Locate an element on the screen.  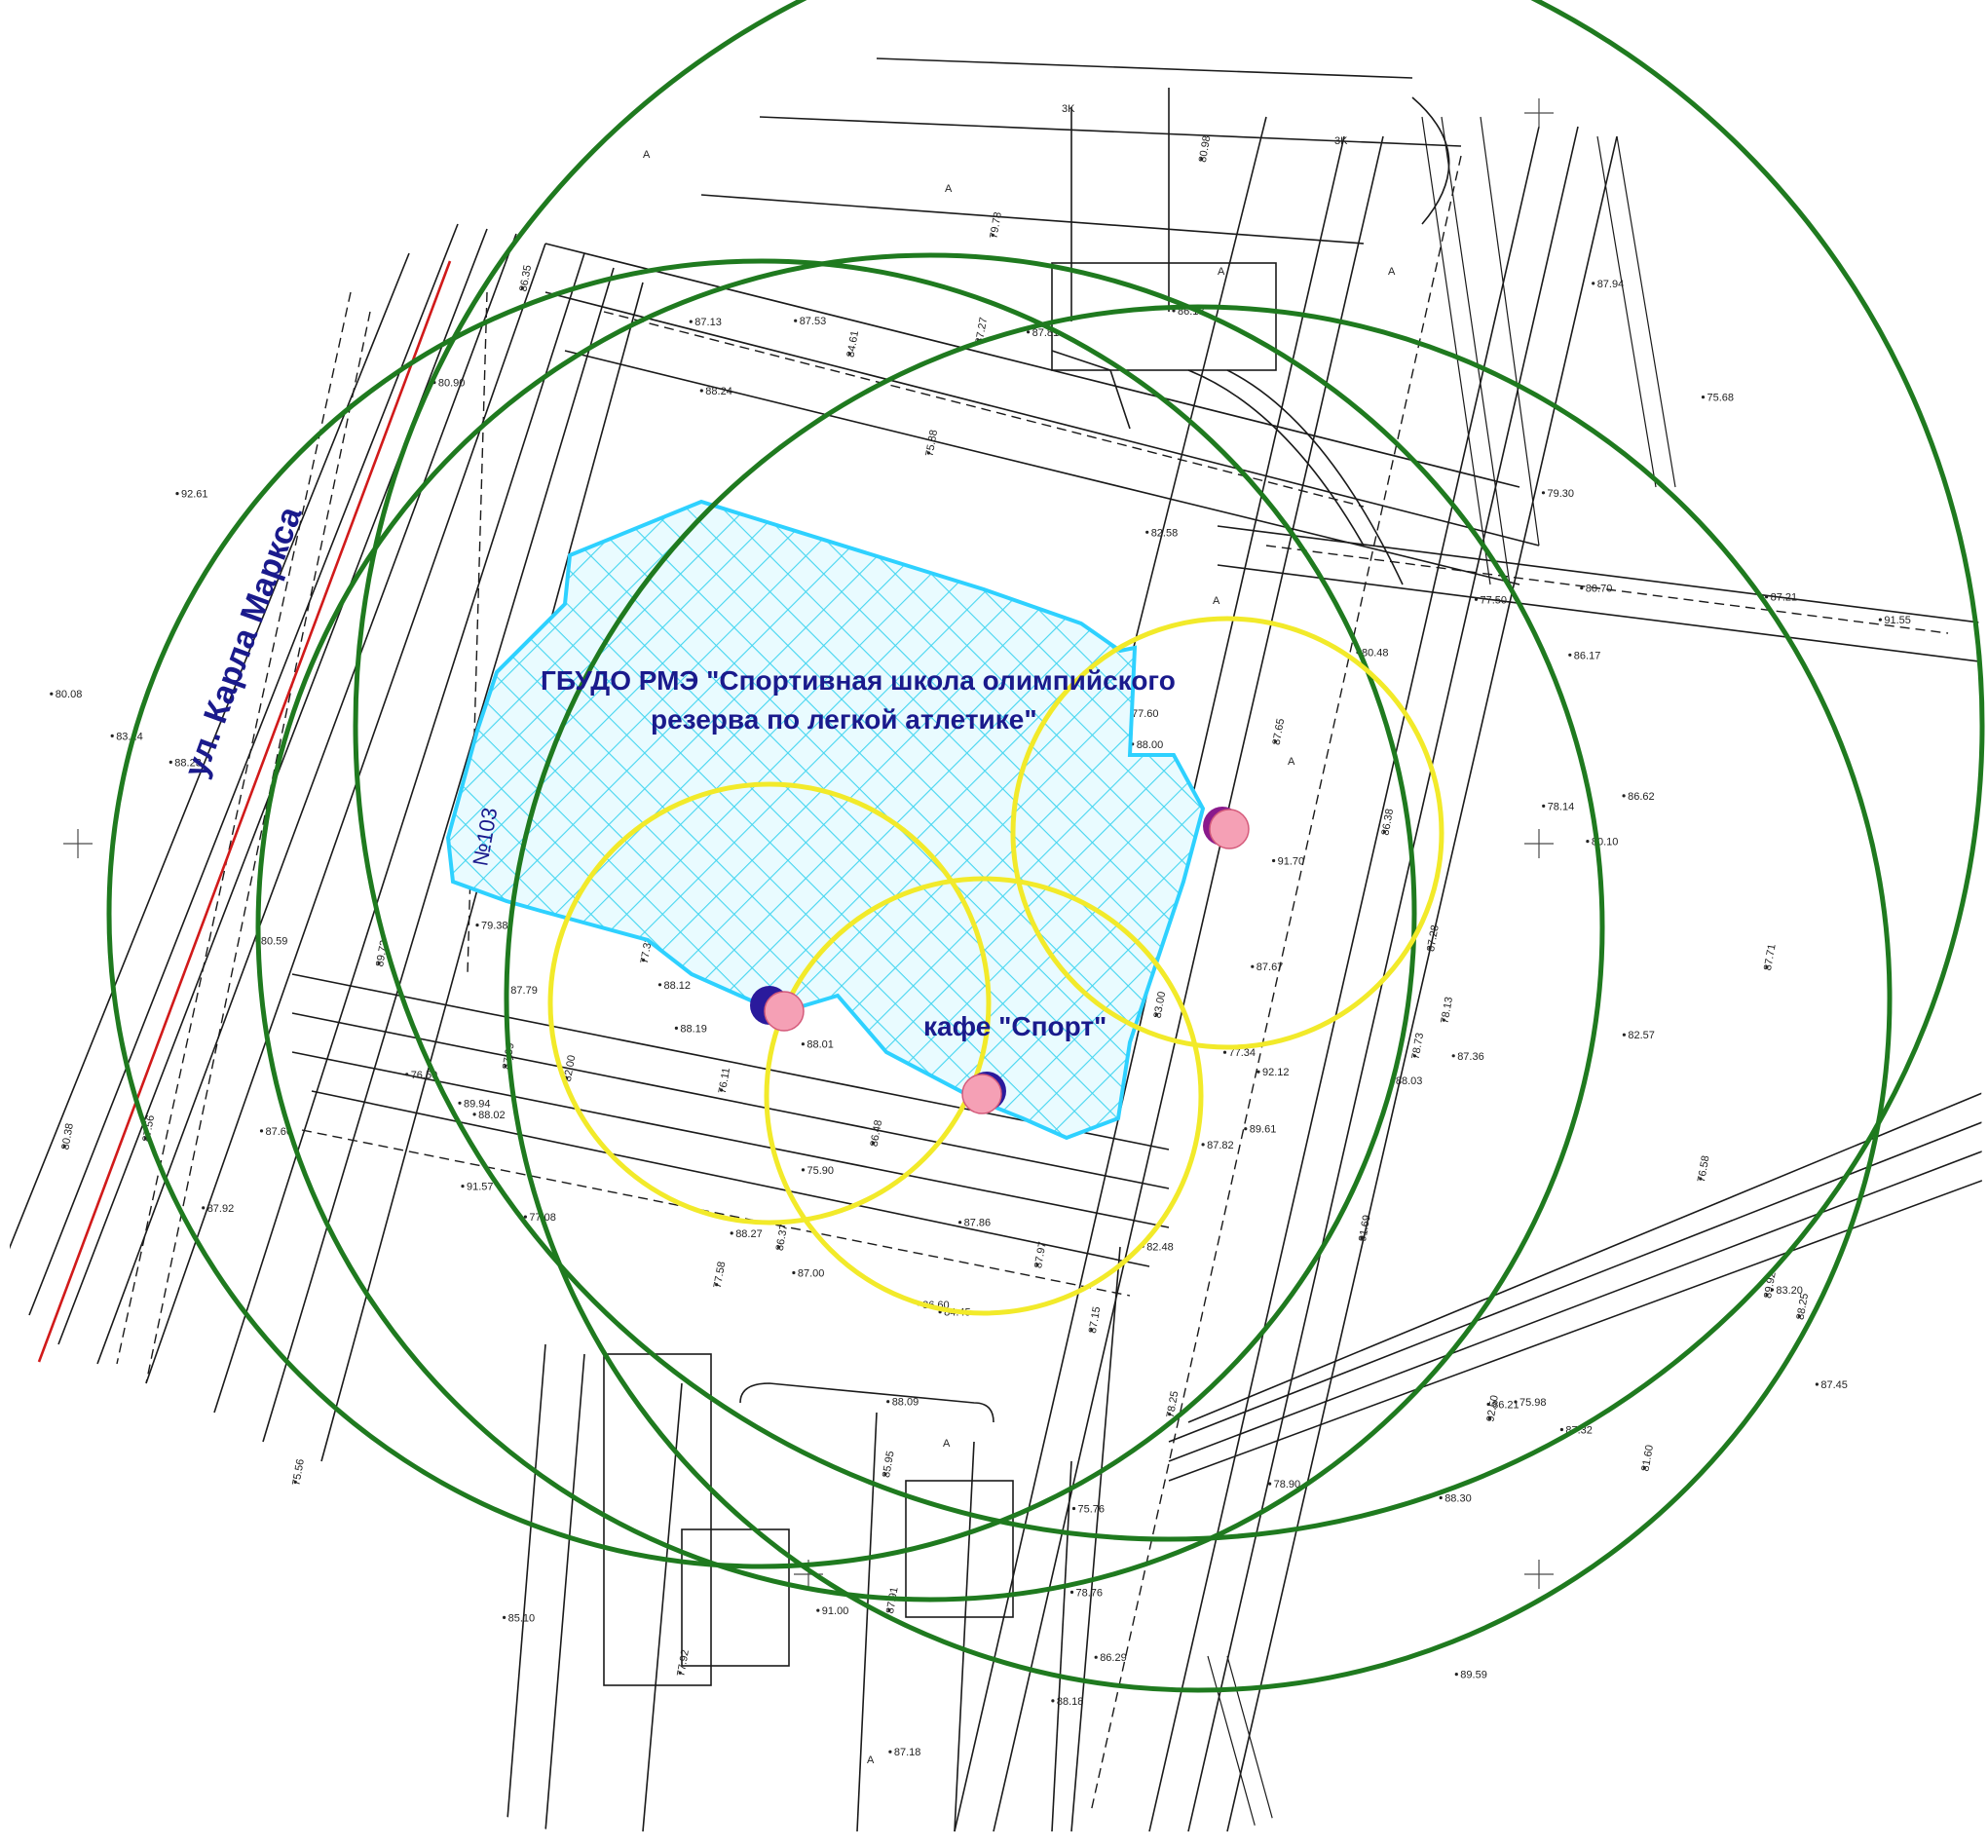
survey-elevation-mark: 91.55 is located at coordinates (1897, 621).